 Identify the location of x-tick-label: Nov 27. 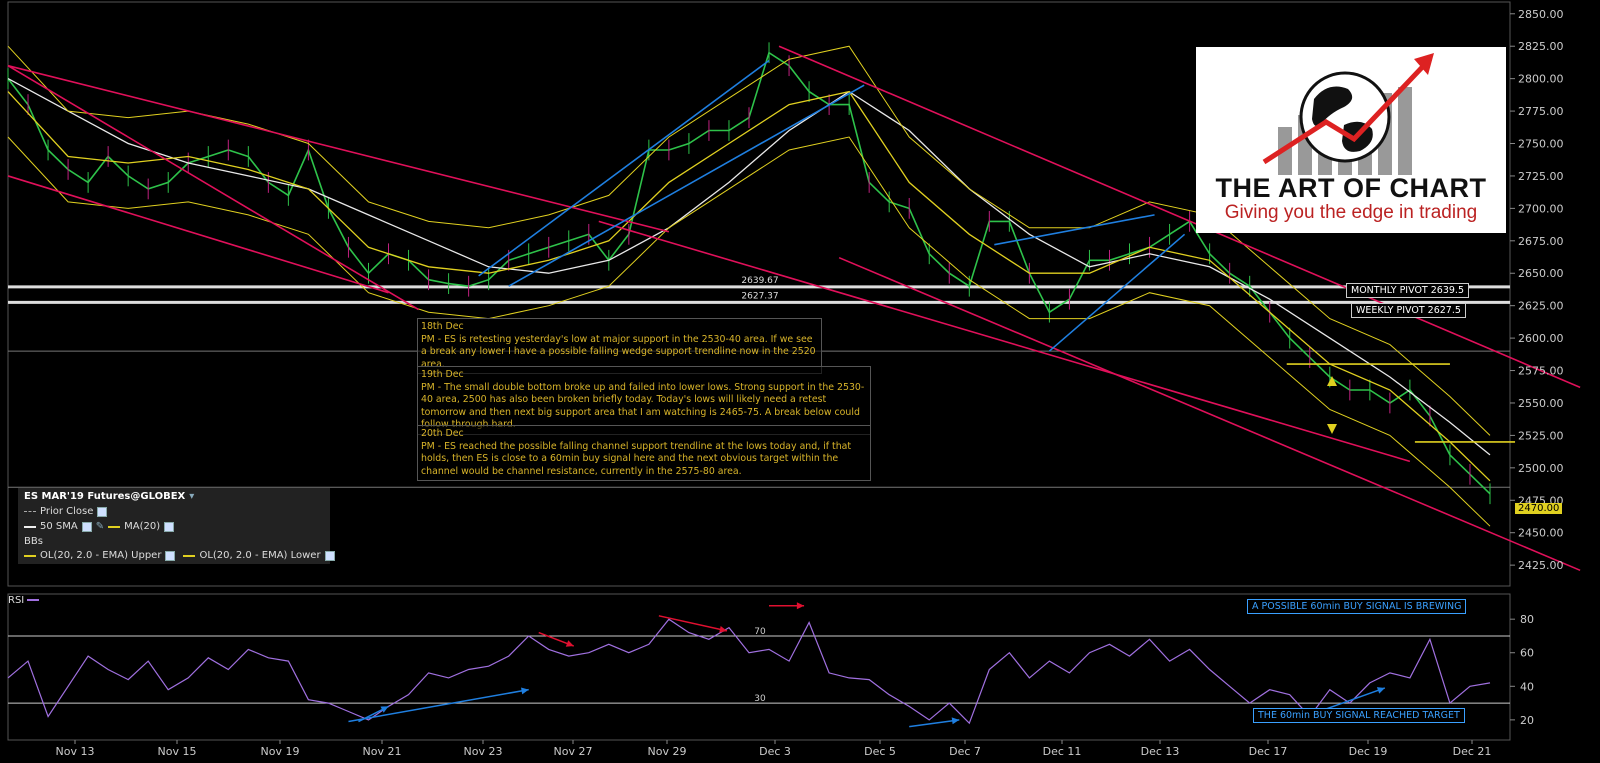
(573, 751).